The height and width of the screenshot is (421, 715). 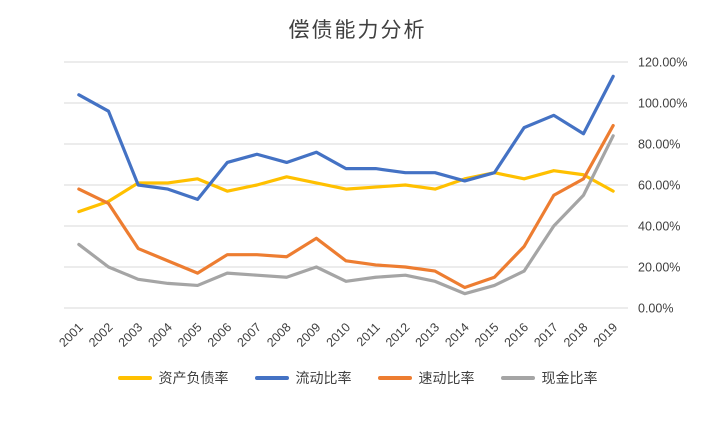 What do you see at coordinates (659, 268) in the screenshot?
I see `y-axis-tick-label: 20.00%` at bounding box center [659, 268].